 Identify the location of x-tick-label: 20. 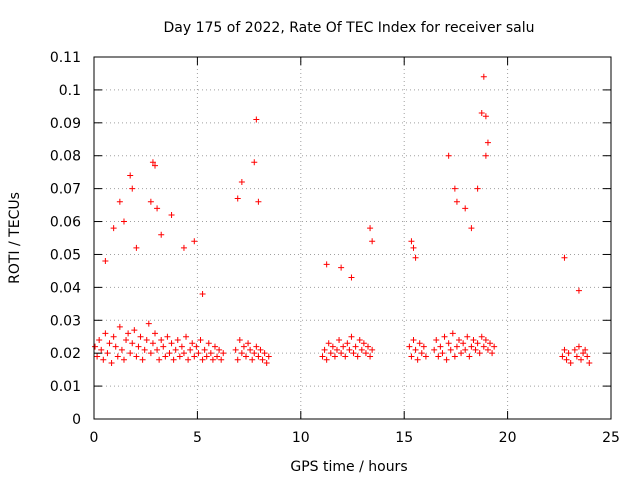
(508, 438).